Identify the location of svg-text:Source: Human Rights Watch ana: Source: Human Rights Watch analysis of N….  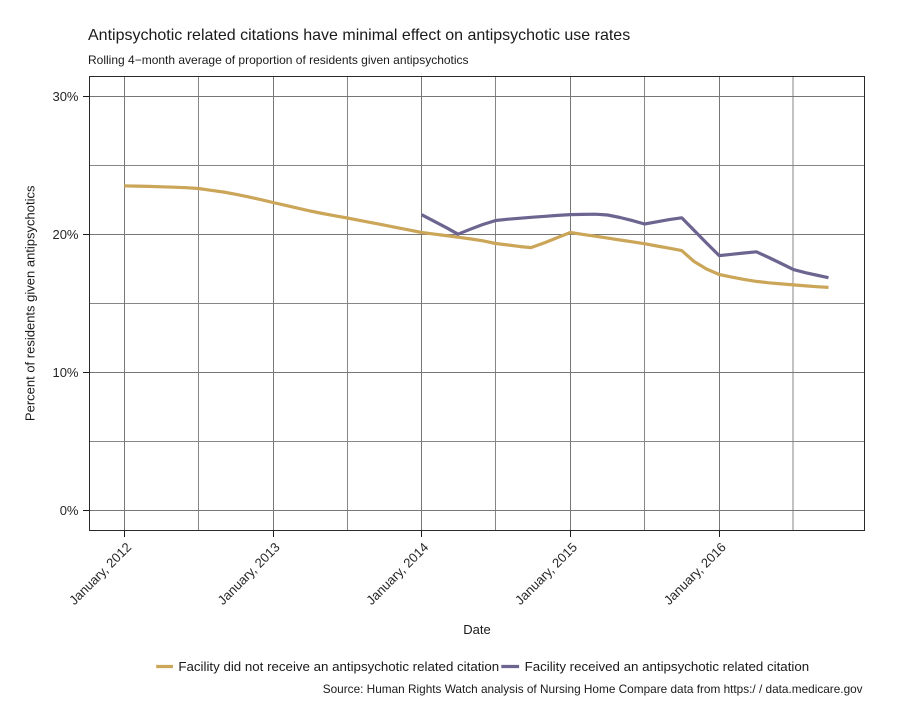
(593, 689).